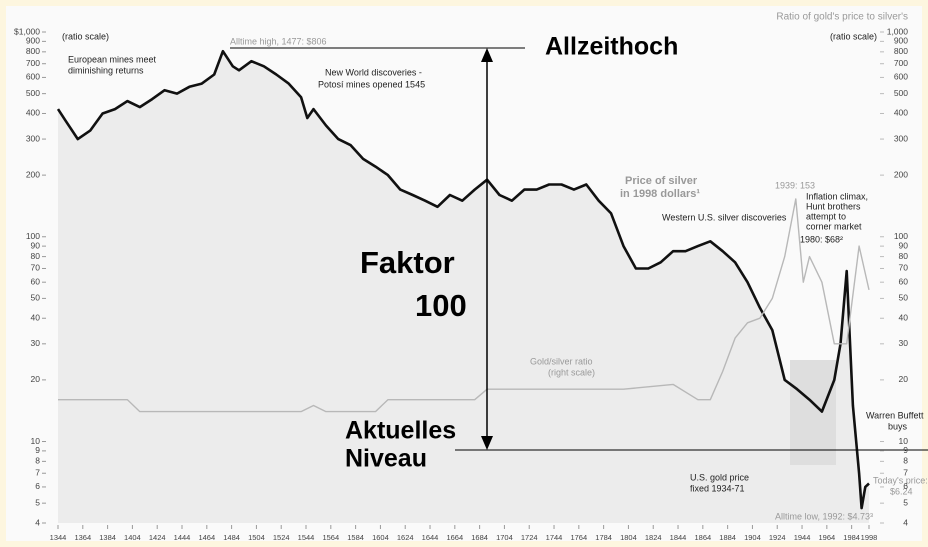  What do you see at coordinates (36, 245) in the screenshot?
I see `y-tick-label: 90` at bounding box center [36, 245].